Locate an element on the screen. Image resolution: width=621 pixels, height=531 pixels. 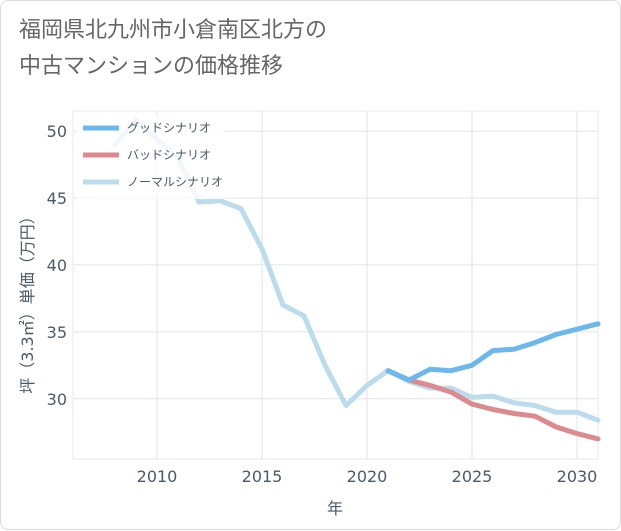
chart-title-line-2: 中古マンションの価格推移 is located at coordinates (151, 66).